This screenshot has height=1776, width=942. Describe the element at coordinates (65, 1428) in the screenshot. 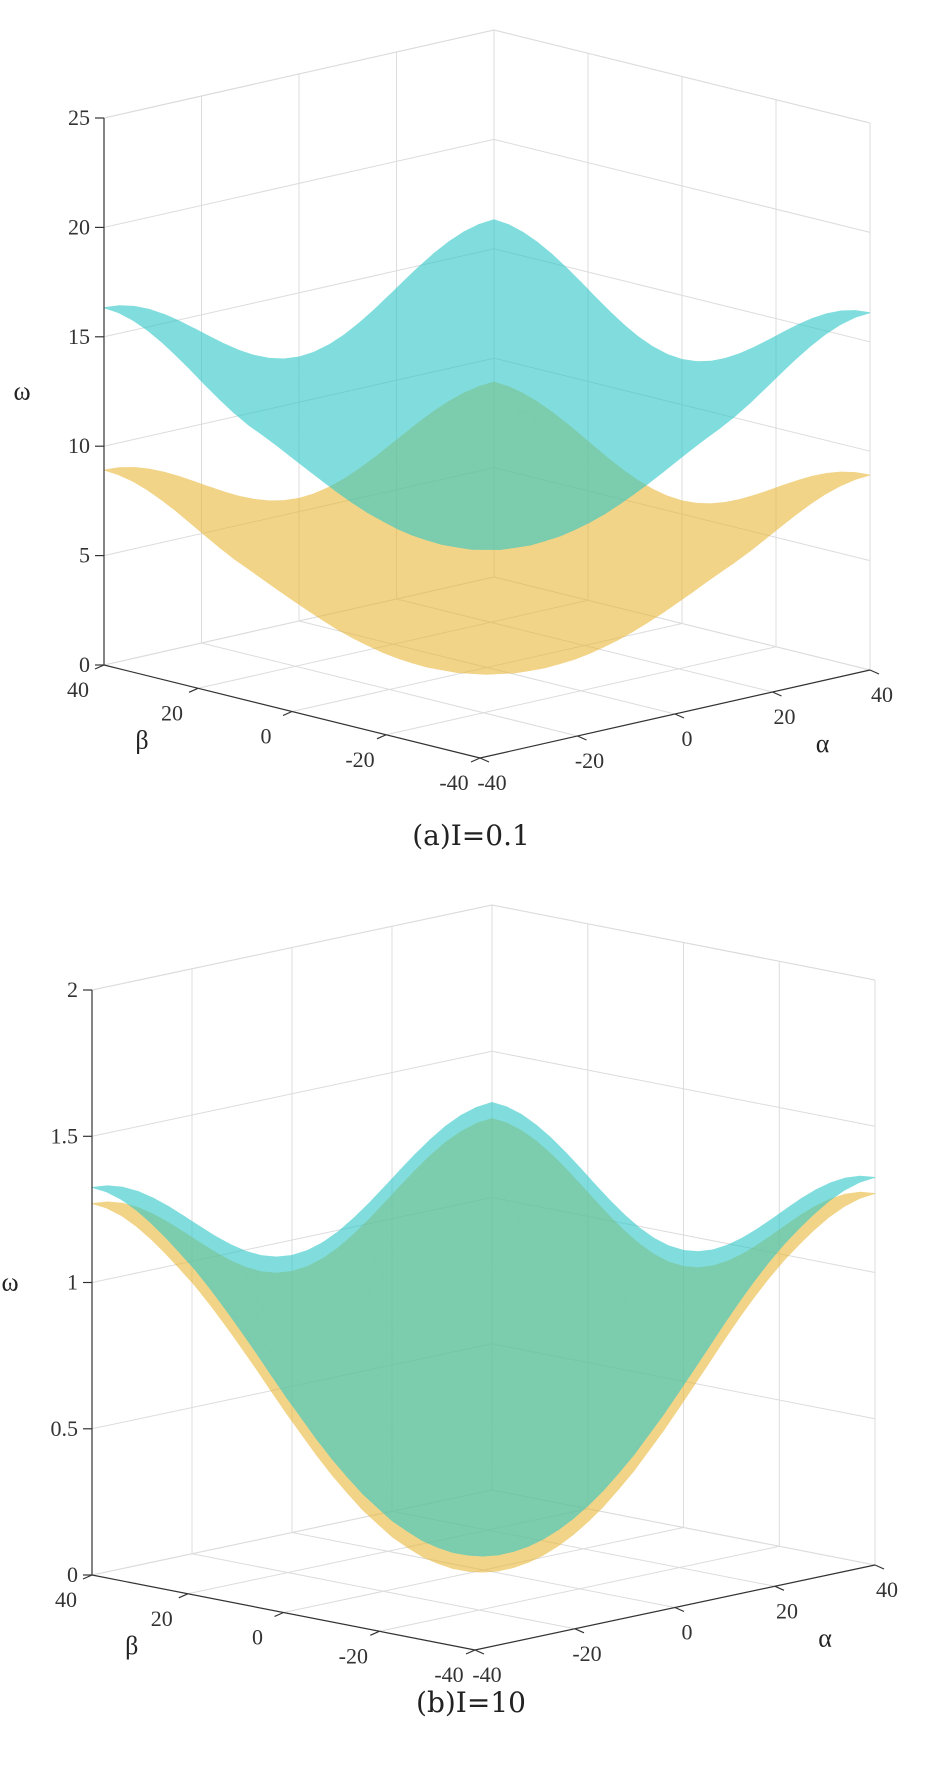

I see `omega-tick-label: 0.5` at that location.